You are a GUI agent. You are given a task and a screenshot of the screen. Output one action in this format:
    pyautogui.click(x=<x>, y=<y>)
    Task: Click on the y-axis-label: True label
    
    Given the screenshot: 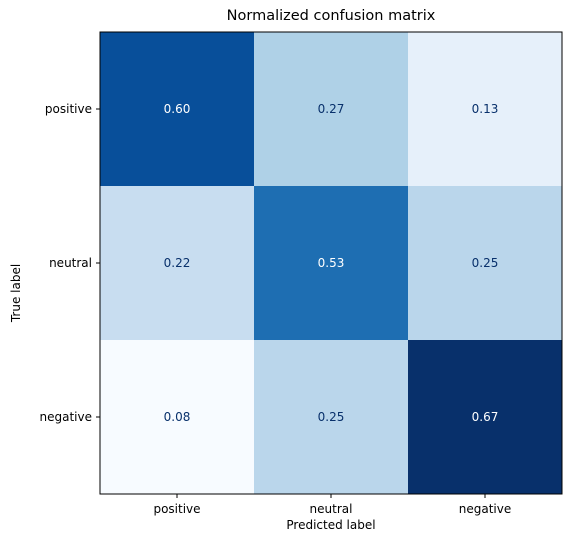 What is the action you would take?
    pyautogui.click(x=16, y=293)
    